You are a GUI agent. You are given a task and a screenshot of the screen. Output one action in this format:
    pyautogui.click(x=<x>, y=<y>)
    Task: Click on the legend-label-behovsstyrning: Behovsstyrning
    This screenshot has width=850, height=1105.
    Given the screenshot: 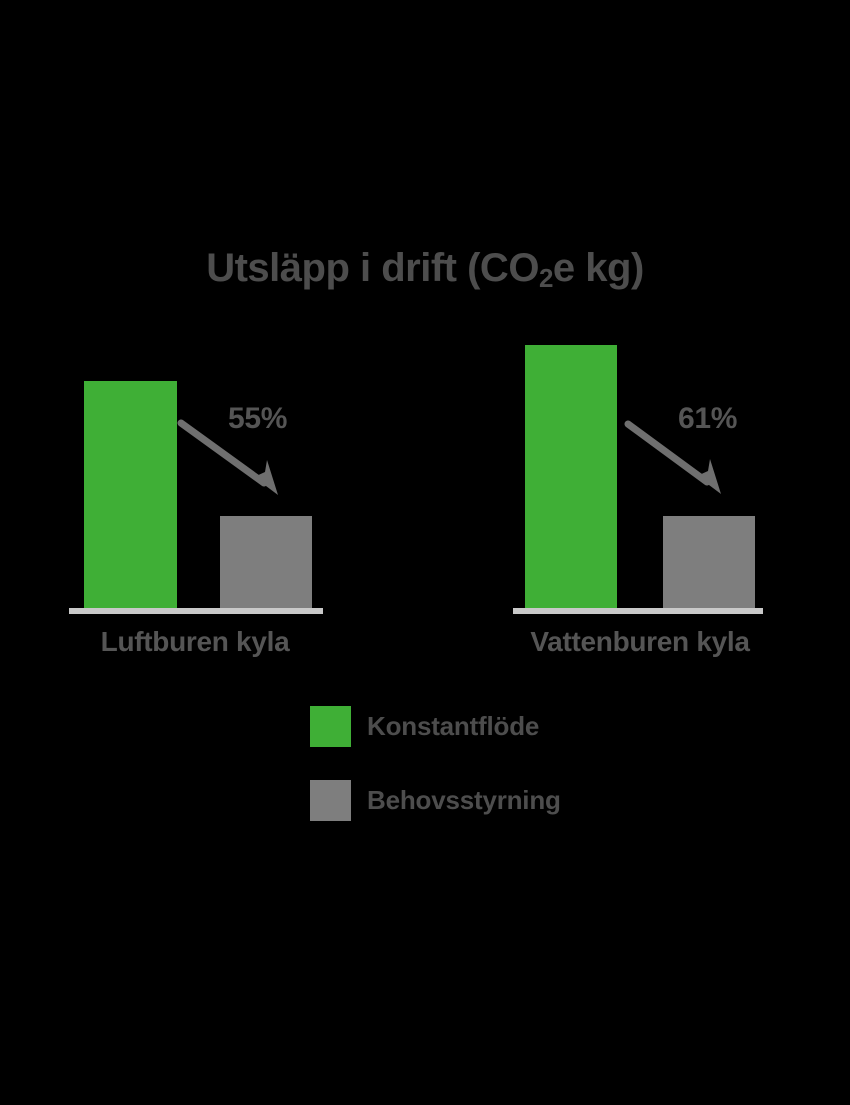 What is the action you would take?
    pyautogui.click(x=464, y=800)
    